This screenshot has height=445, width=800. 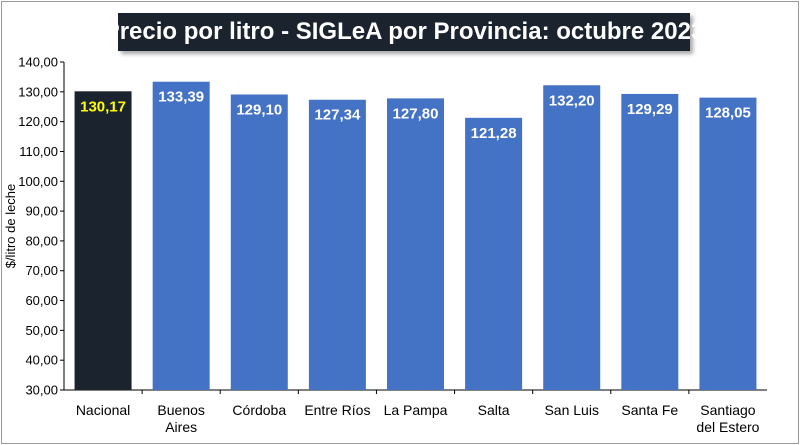 What do you see at coordinates (38, 121) in the screenshot?
I see `y-tick-label: 120,00` at bounding box center [38, 121].